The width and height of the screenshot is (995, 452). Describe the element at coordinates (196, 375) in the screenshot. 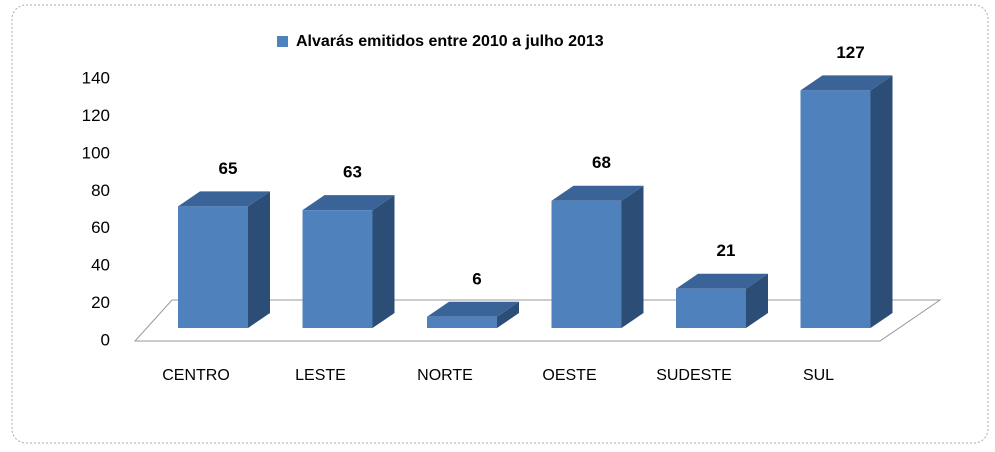

I see `x-tick-label: CENTRO` at that location.